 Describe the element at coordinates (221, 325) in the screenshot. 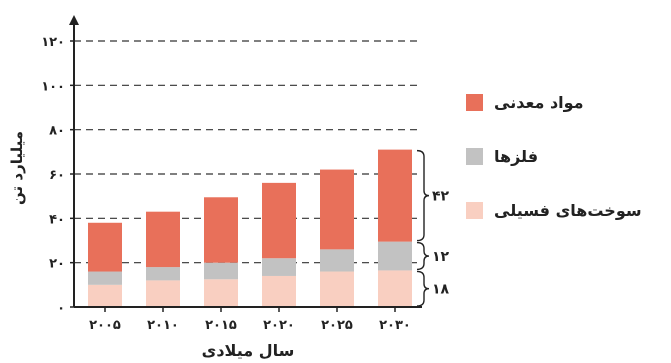

I see `x-tick-label: ۲۰۱۵` at that location.